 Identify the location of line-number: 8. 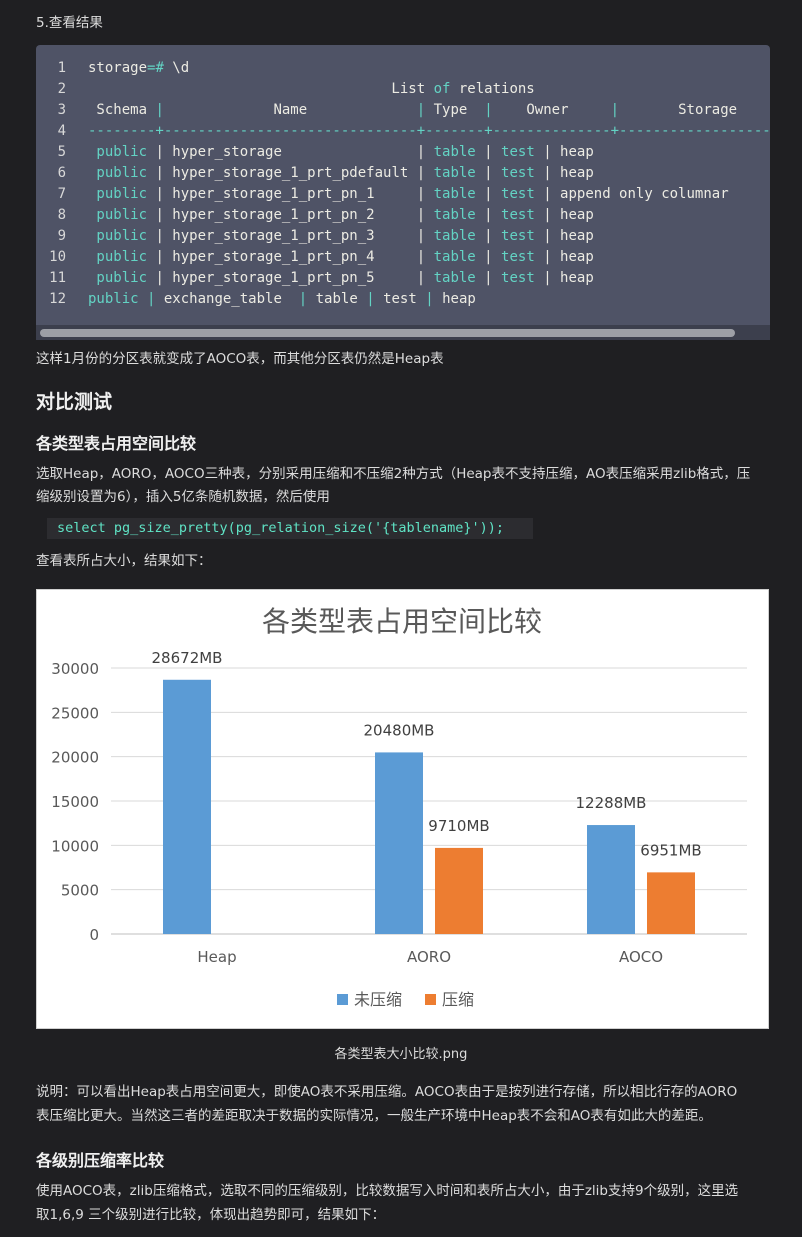
(61, 215).